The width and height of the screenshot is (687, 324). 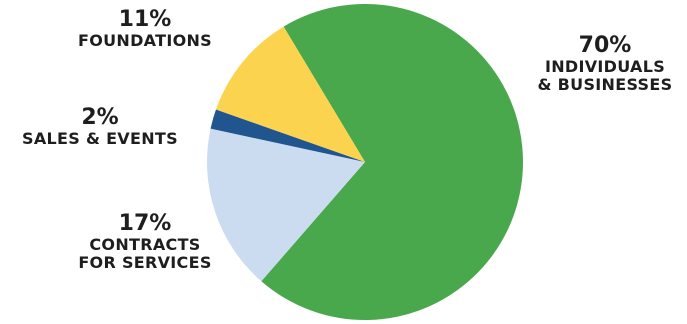 I want to click on pie-slice-sales-events, so click(x=287, y=135).